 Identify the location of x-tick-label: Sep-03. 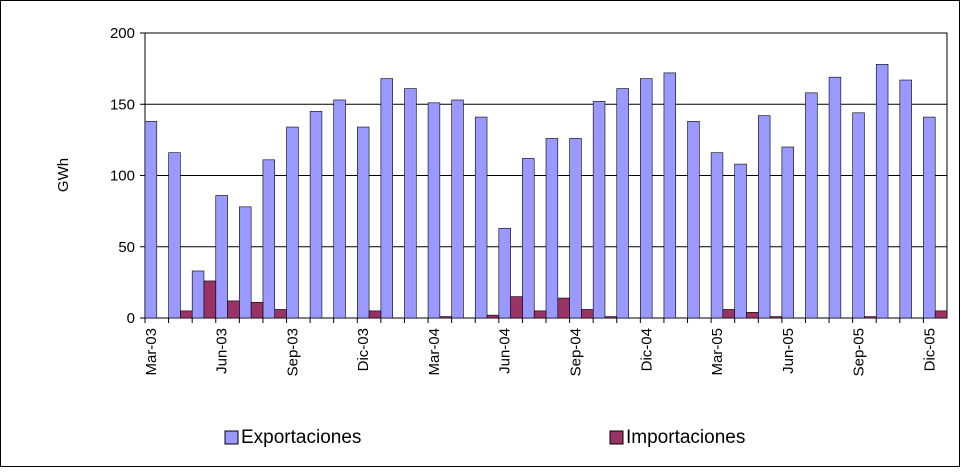
(292, 352).